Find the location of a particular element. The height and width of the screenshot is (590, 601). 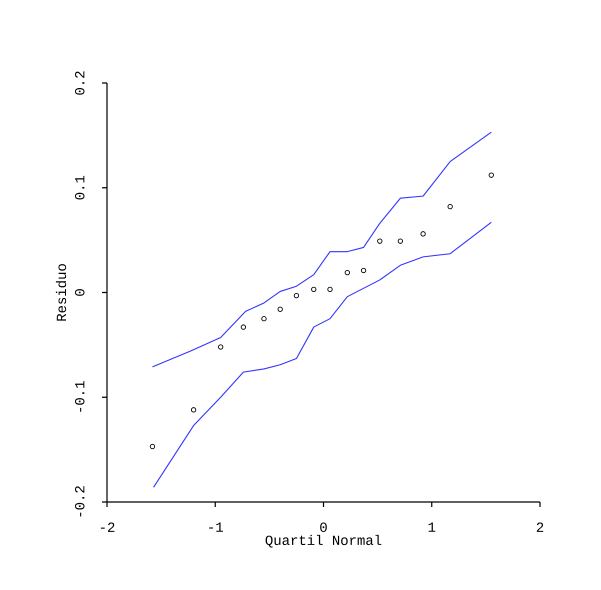

y-axis-title: Residuo is located at coordinates (61, 292).